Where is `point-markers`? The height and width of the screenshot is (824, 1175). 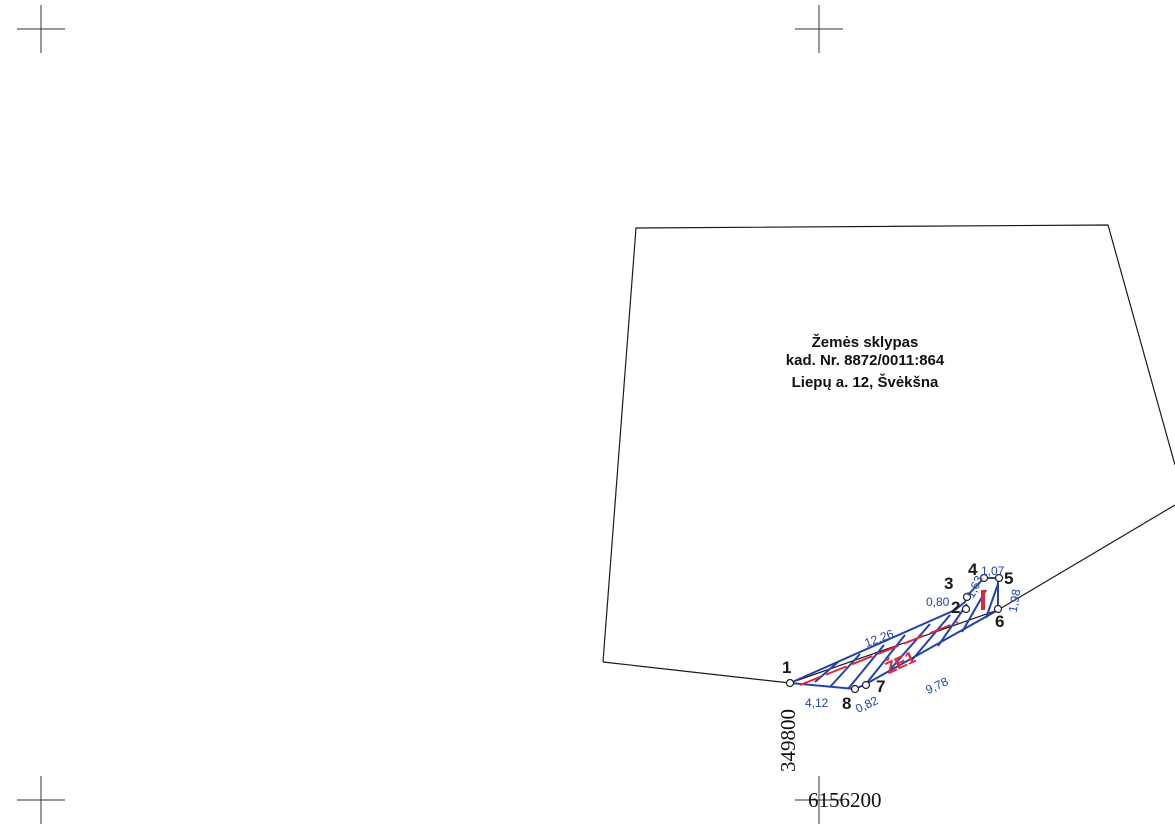
point-markers is located at coordinates (894, 633).